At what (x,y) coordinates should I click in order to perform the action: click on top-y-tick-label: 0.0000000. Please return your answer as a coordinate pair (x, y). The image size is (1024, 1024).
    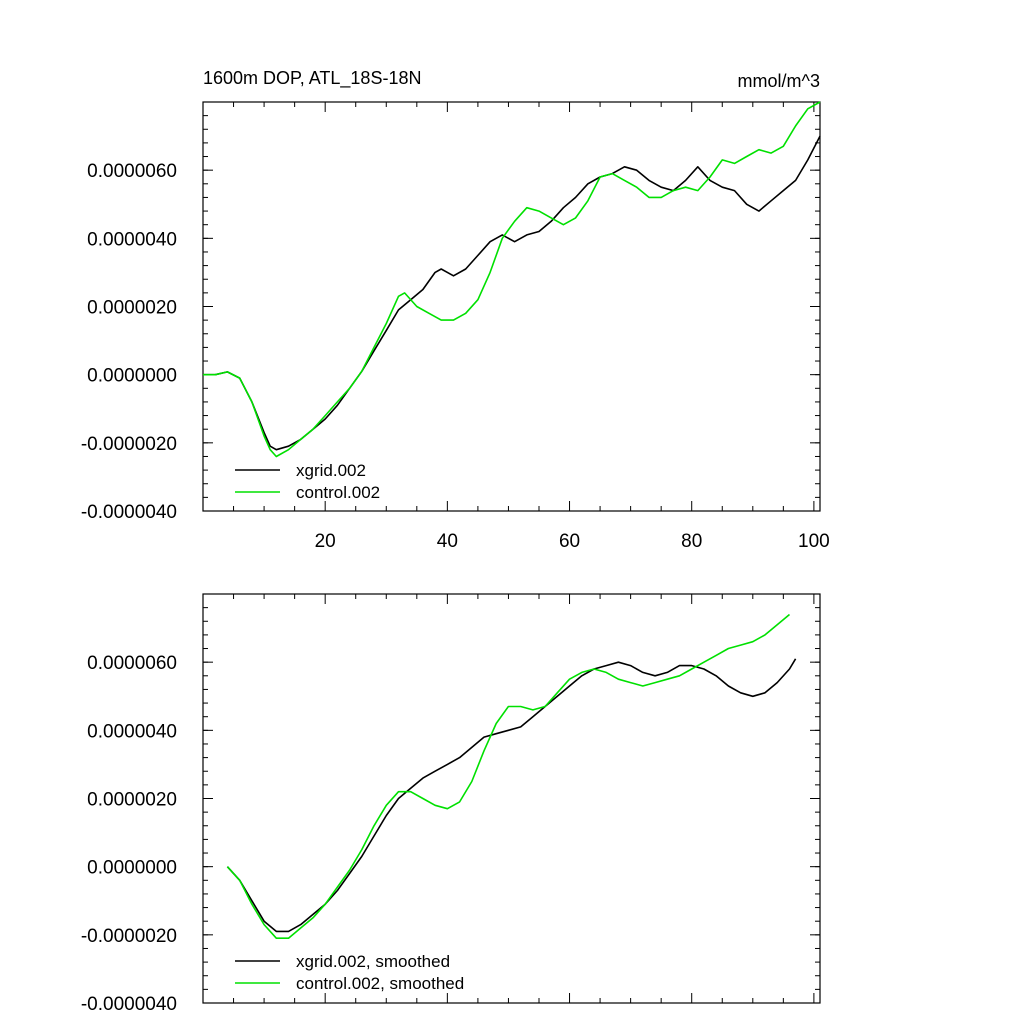
    Looking at the image, I should click on (132, 376).